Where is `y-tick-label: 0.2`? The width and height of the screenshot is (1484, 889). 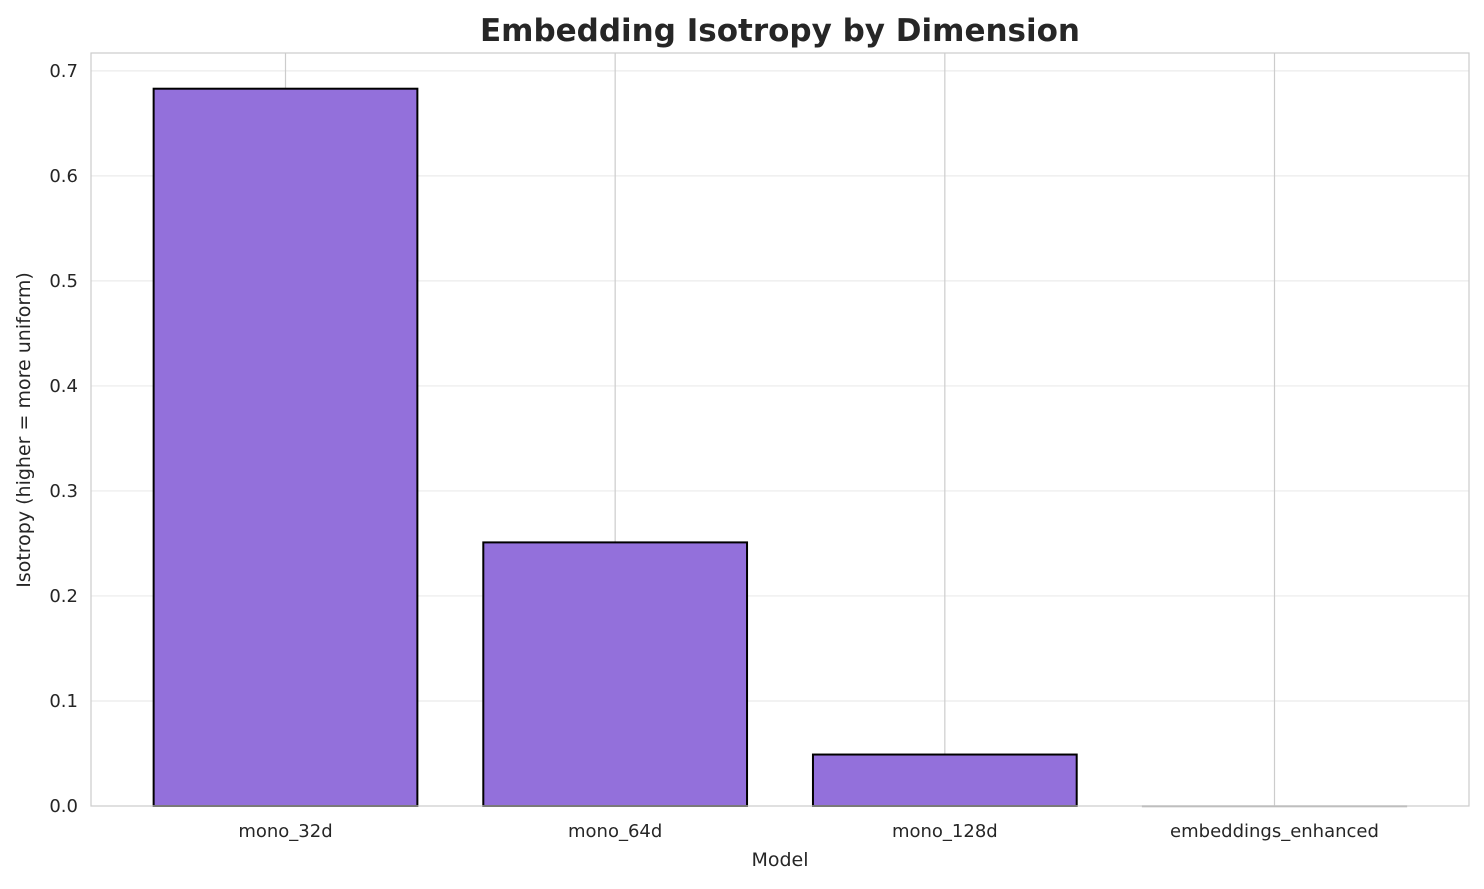 y-tick-label: 0.2 is located at coordinates (63, 596).